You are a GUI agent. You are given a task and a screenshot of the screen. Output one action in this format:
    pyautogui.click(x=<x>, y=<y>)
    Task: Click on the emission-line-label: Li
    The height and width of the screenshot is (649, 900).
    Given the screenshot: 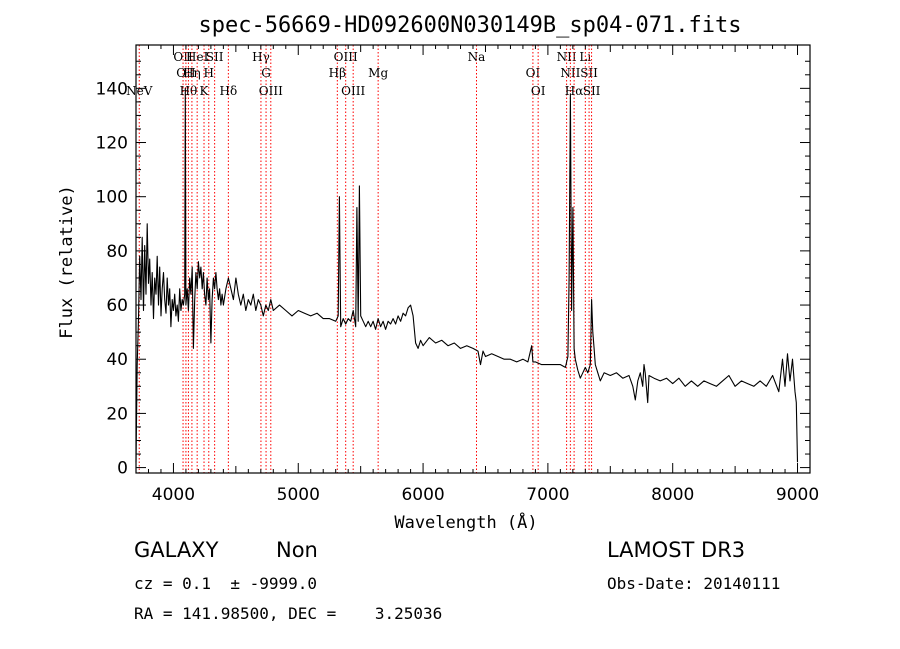 What is the action you would take?
    pyautogui.click(x=585, y=57)
    